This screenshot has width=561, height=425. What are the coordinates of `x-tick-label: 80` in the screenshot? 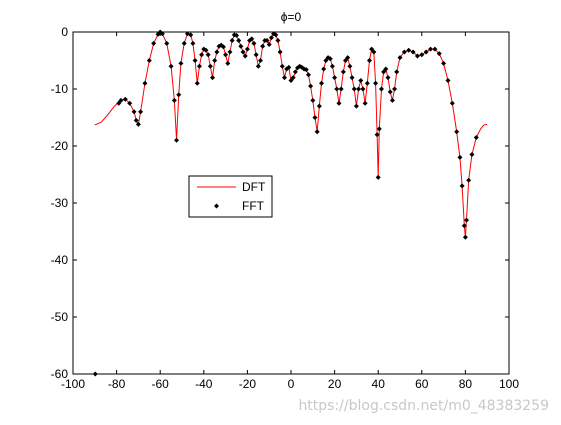 It's located at (466, 384).